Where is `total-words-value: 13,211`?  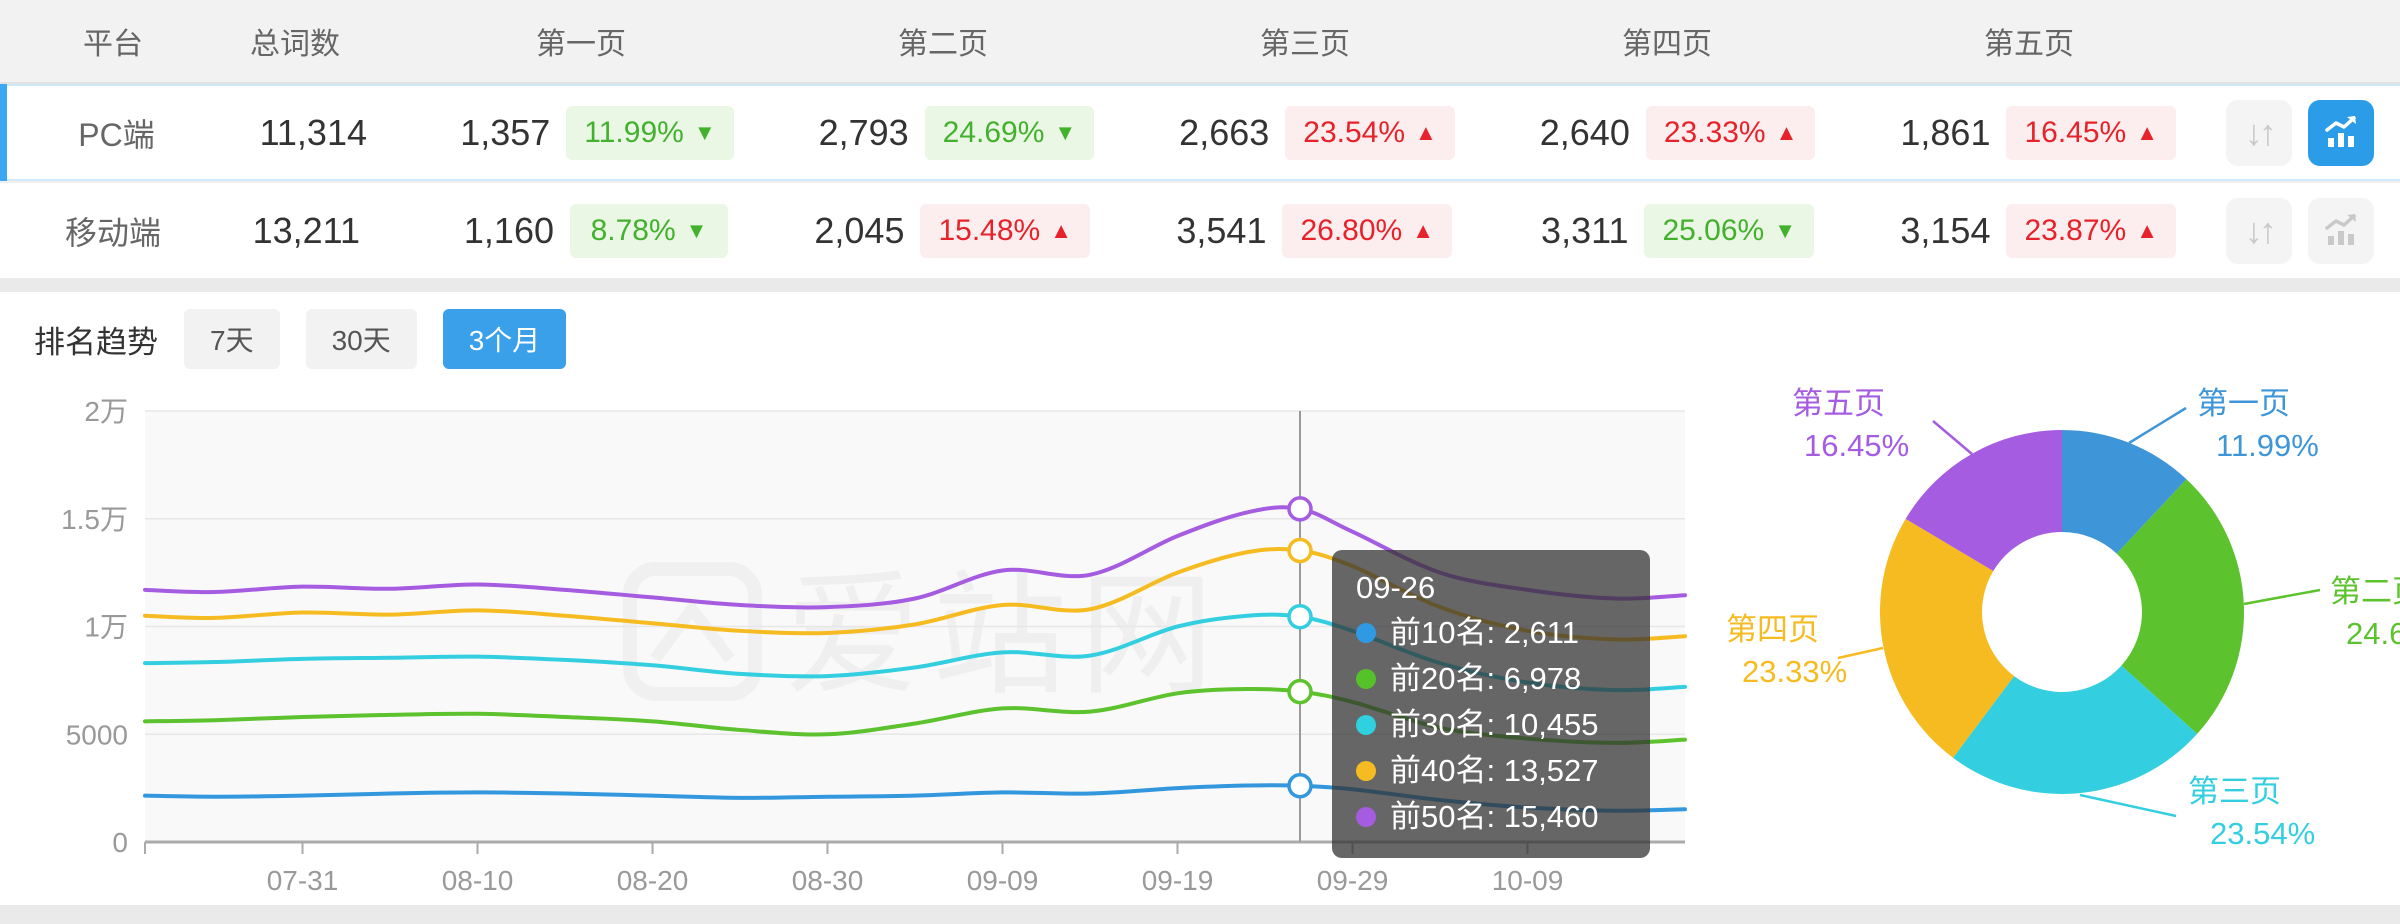
total-words-value: 13,211 is located at coordinates (306, 230).